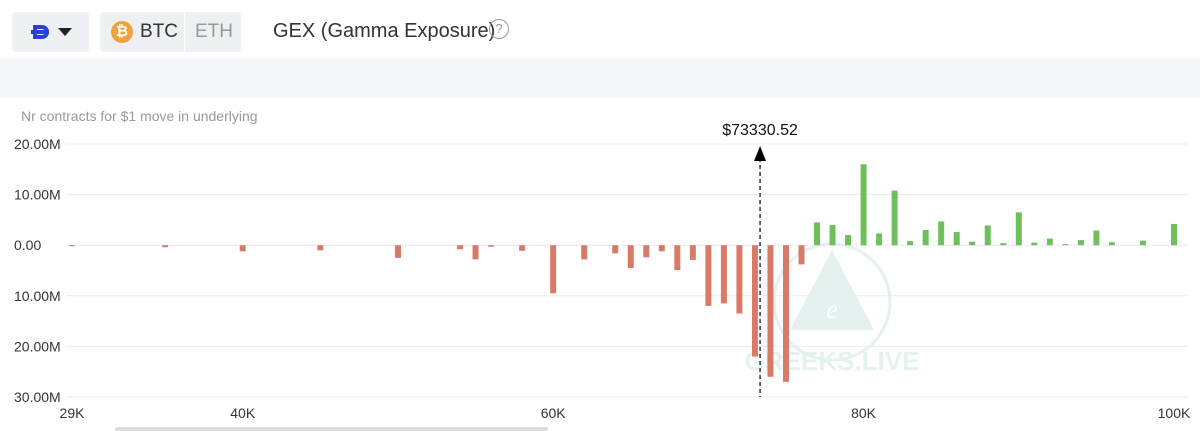 The height and width of the screenshot is (431, 1200). Describe the element at coordinates (73, 413) in the screenshot. I see `x-tick-label: 29K` at that location.